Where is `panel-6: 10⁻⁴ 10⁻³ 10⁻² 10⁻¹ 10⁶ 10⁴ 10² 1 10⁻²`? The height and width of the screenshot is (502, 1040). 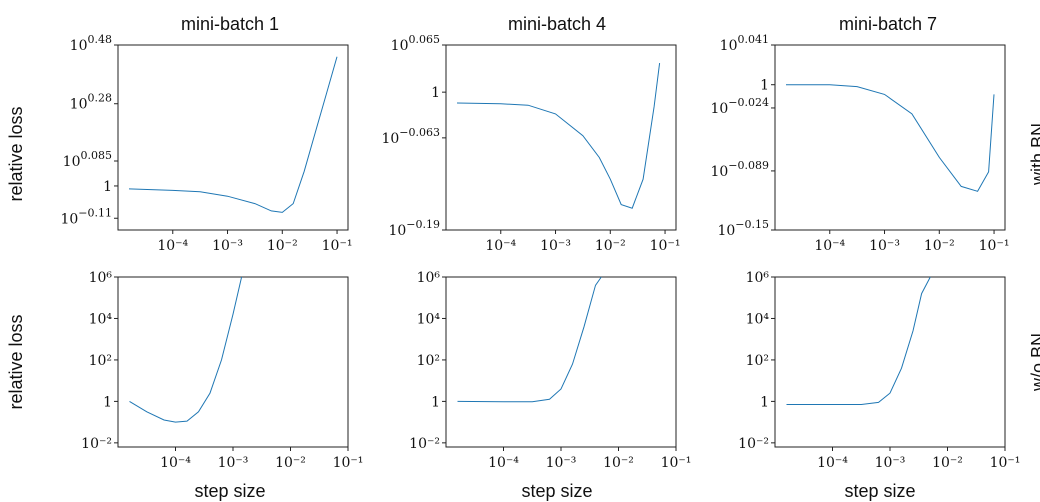
panel-6: 10⁻⁴ 10⁻³ 10⁻² 10⁻¹ 10⁶ 10⁴ 10² 1 10⁻² is located at coordinates (879, 370).